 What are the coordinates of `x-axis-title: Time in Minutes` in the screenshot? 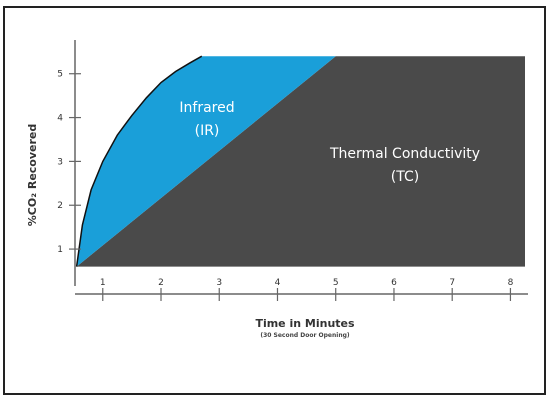 It's located at (305, 323).